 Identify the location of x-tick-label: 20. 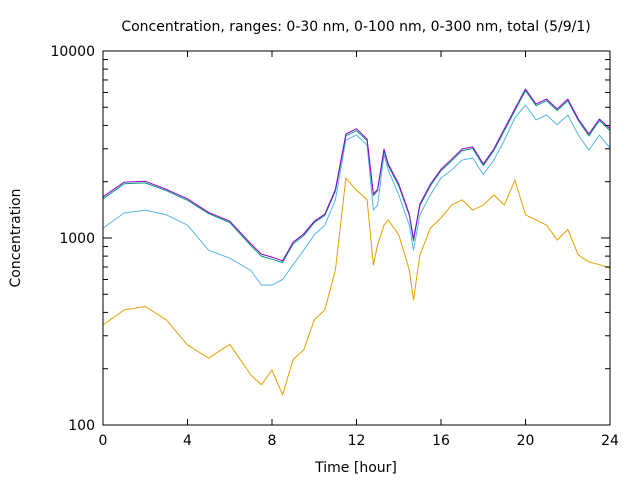
(526, 441).